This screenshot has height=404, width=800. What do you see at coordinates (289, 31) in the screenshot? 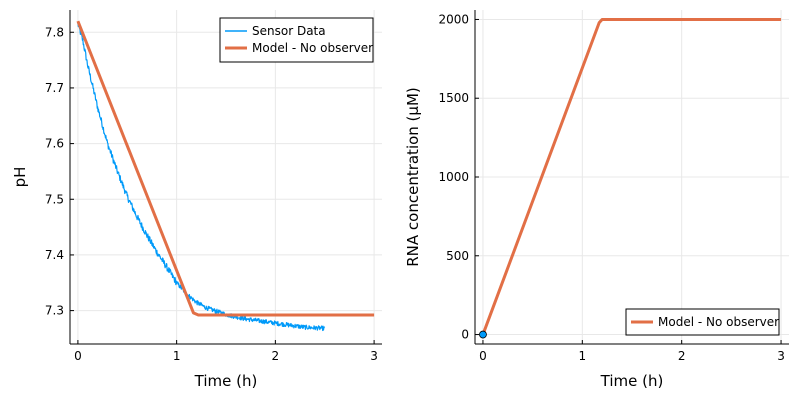
I see `ph-legend-label: Sensor Data` at bounding box center [289, 31].